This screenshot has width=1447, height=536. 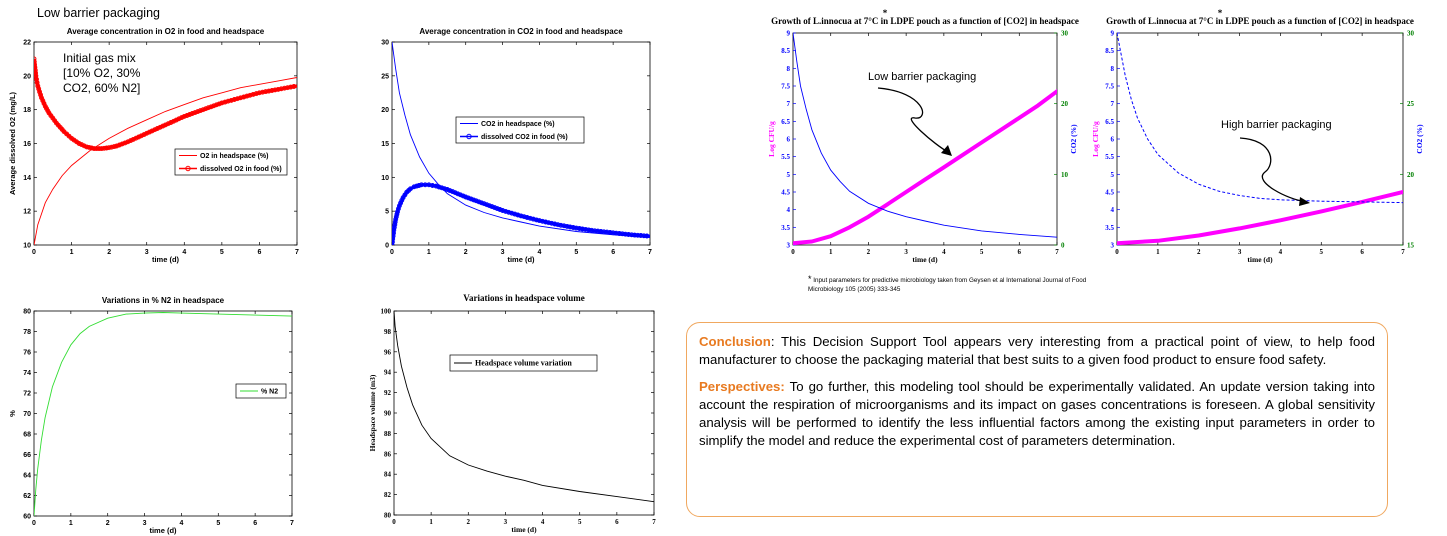 I want to click on y-tick-label: 68, so click(x=27, y=435).